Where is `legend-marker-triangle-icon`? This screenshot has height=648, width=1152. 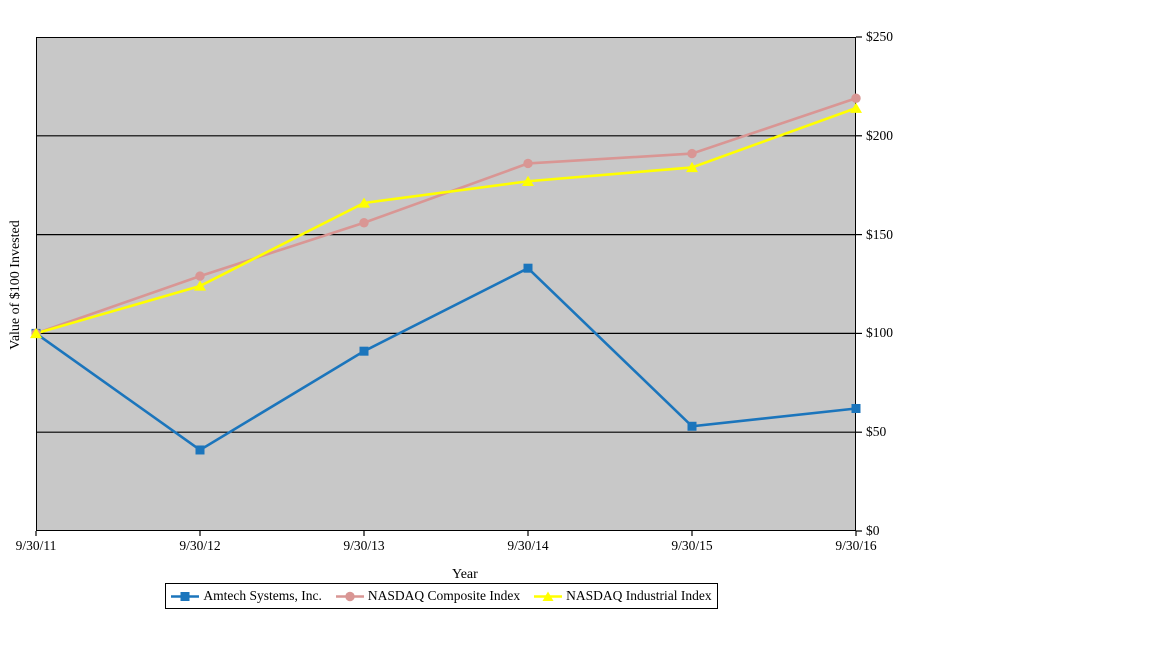
legend-marker-triangle-icon is located at coordinates (548, 596).